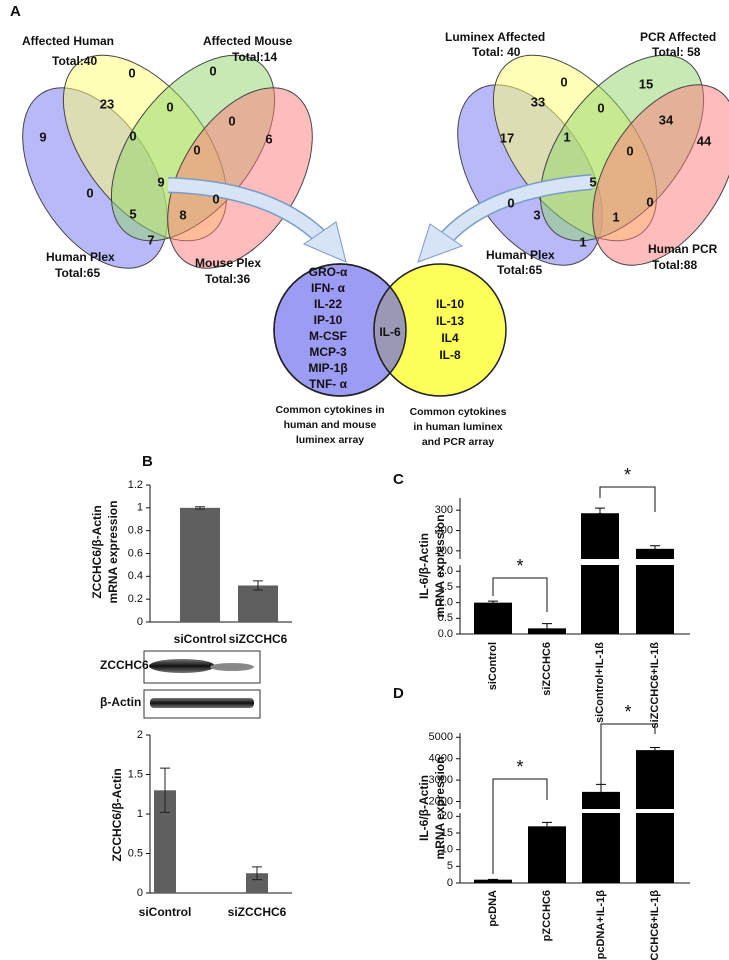  What do you see at coordinates (450, 321) in the screenshot?
I see `cytokine: IL-13` at bounding box center [450, 321].